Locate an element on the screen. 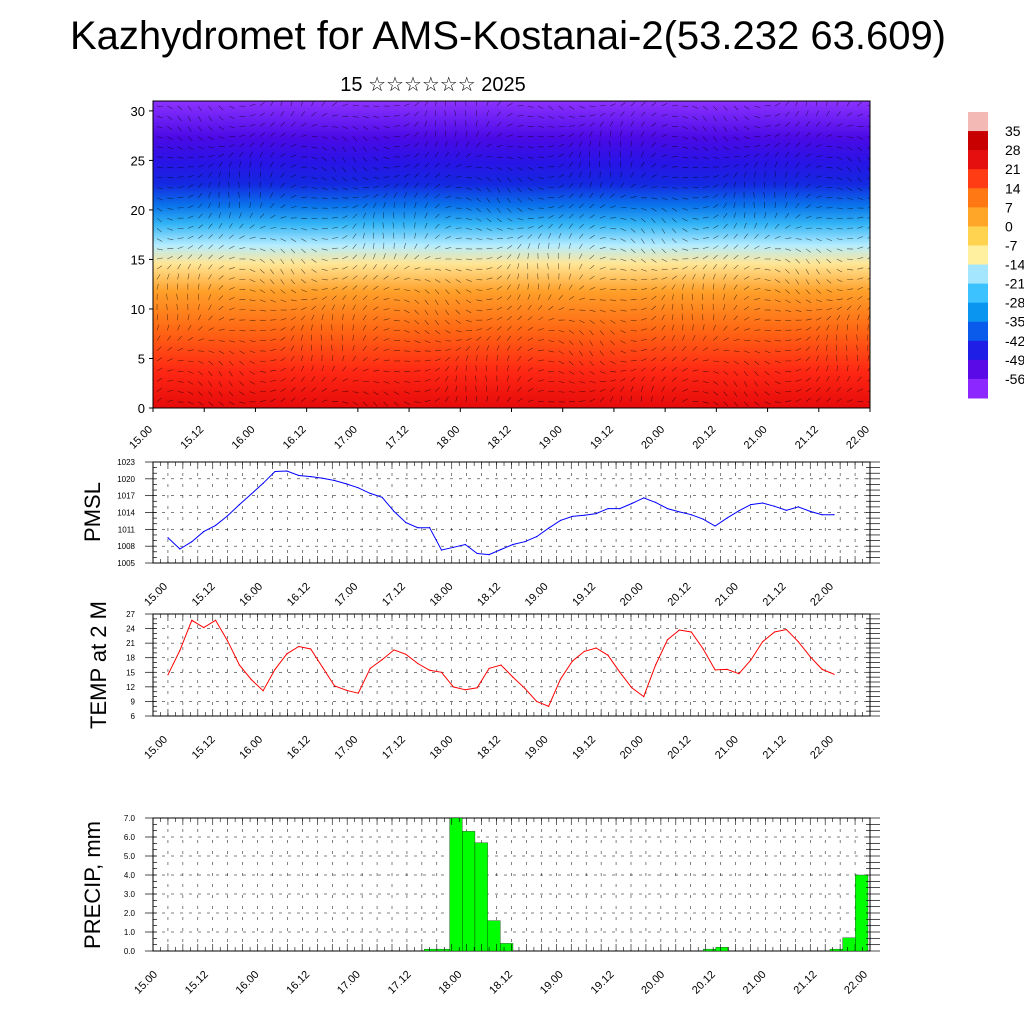 Image resolution: width=1024 pixels, height=1024 pixels. colorbar-label: 14 is located at coordinates (1013, 188).